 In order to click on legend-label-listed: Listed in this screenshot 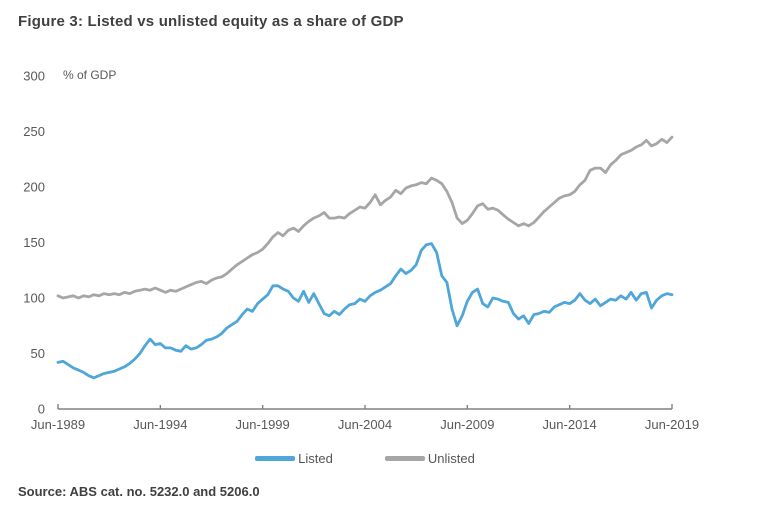, I will do `click(315, 458)`.